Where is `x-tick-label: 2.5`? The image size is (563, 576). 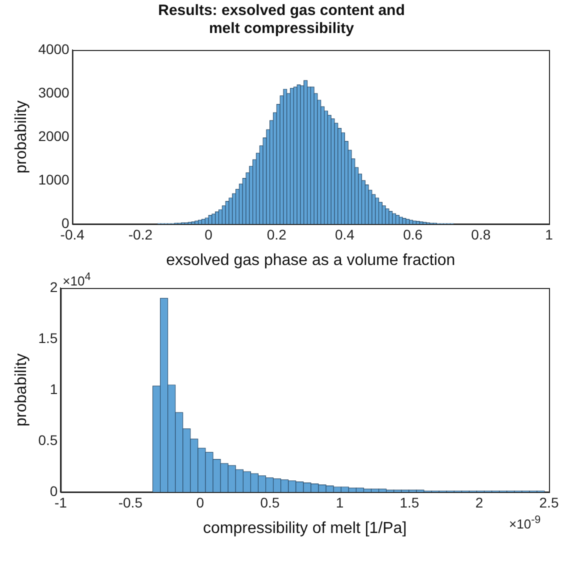 x-tick-label: 2.5 is located at coordinates (549, 502).